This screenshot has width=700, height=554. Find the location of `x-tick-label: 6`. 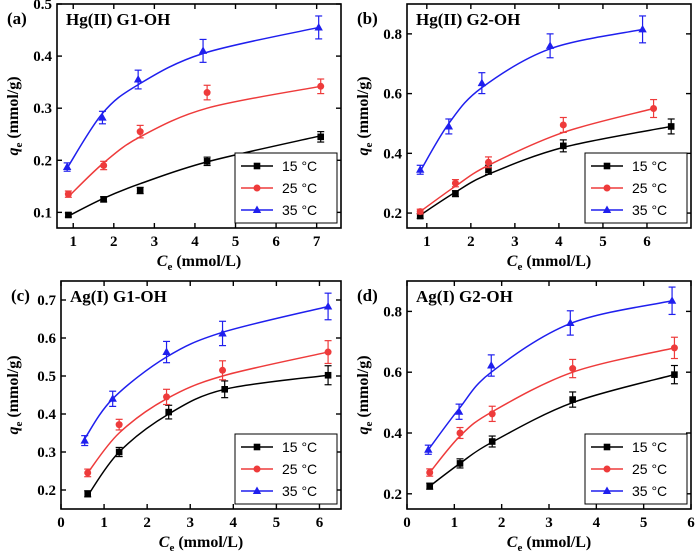

x-tick-label: 6 is located at coordinates (320, 523).